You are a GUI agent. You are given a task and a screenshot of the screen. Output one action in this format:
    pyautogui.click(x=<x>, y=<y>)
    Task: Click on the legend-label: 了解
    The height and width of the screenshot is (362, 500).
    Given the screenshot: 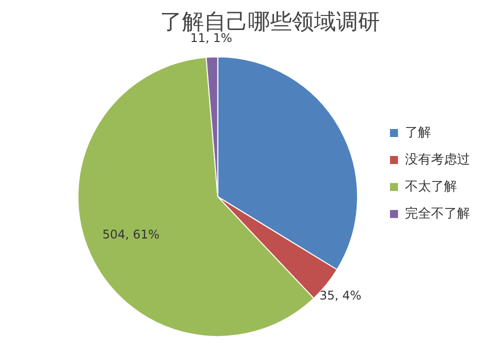 What is the action you would take?
    pyautogui.click(x=418, y=132)
    